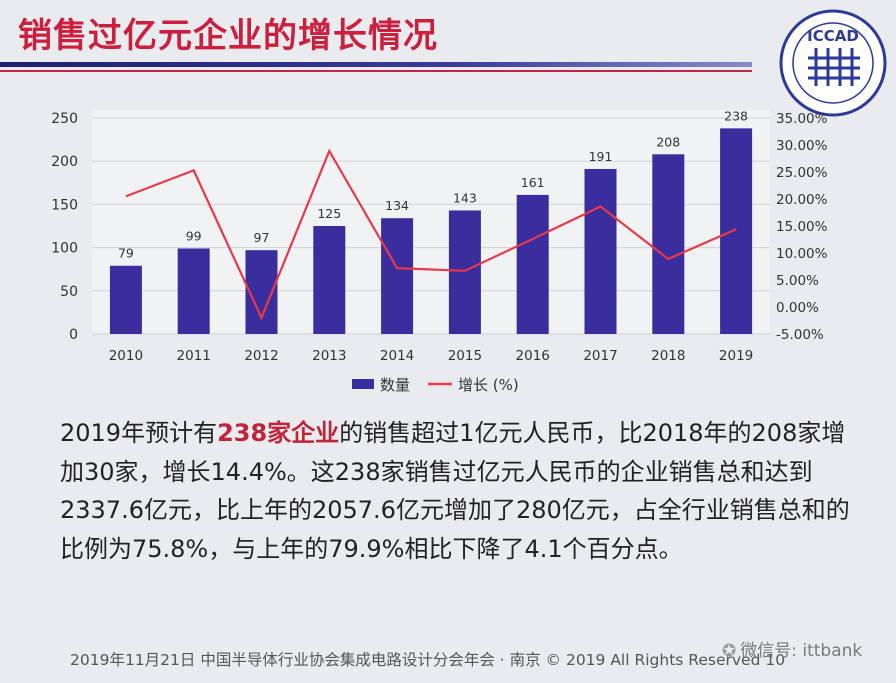  I want to click on bar-data-label: 238, so click(736, 115).